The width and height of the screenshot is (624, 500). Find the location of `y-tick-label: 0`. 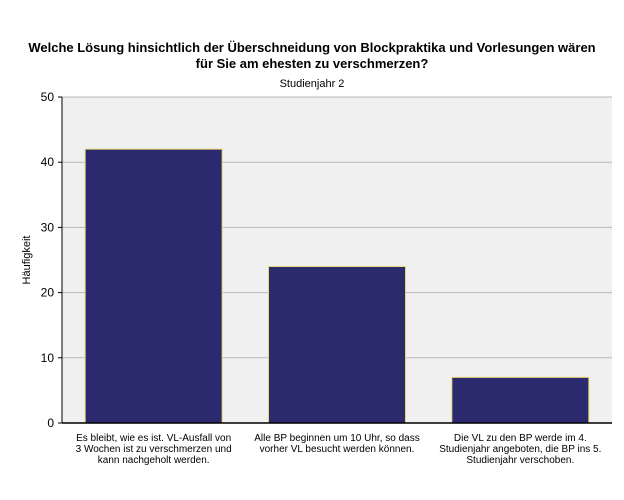

y-tick-label: 0 is located at coordinates (50, 423).